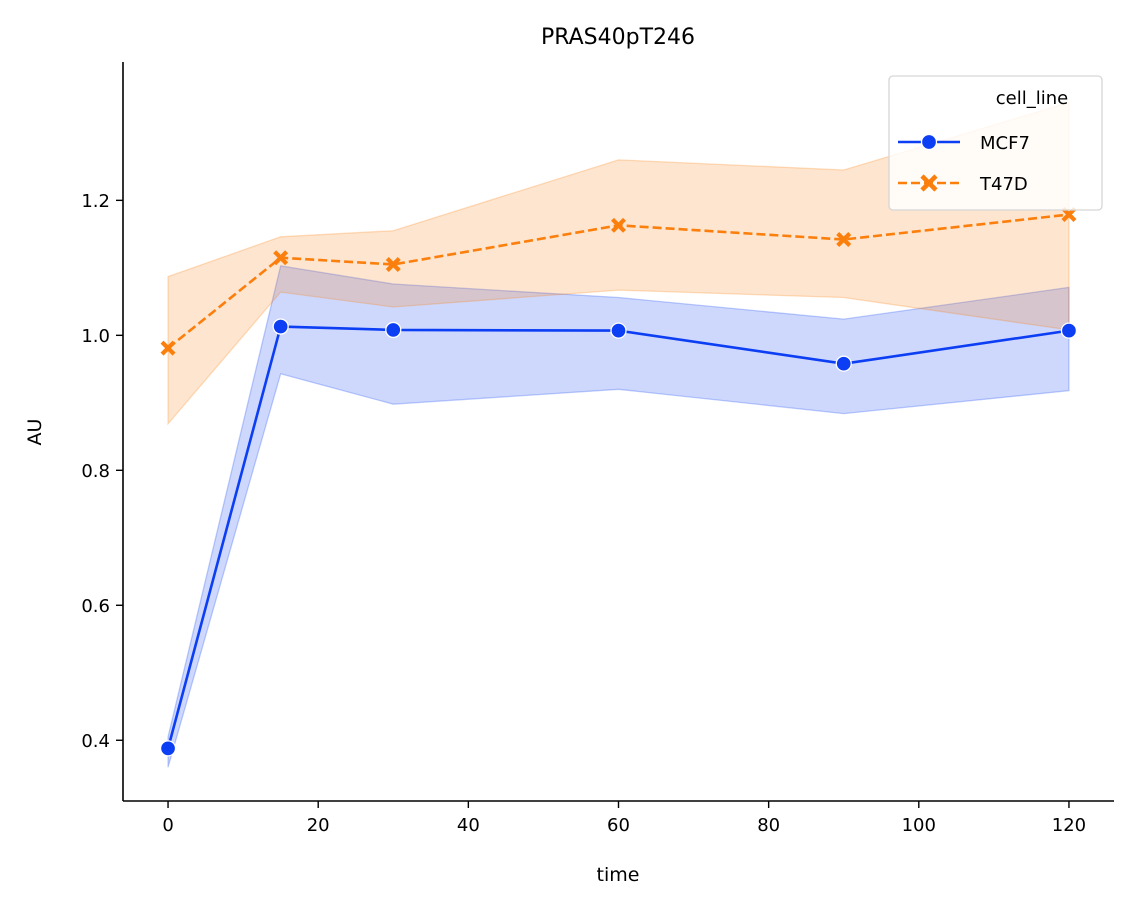 The width and height of the screenshot is (1138, 908). Describe the element at coordinates (929, 142) in the screenshot. I see `legend-marker-mcf7` at that location.